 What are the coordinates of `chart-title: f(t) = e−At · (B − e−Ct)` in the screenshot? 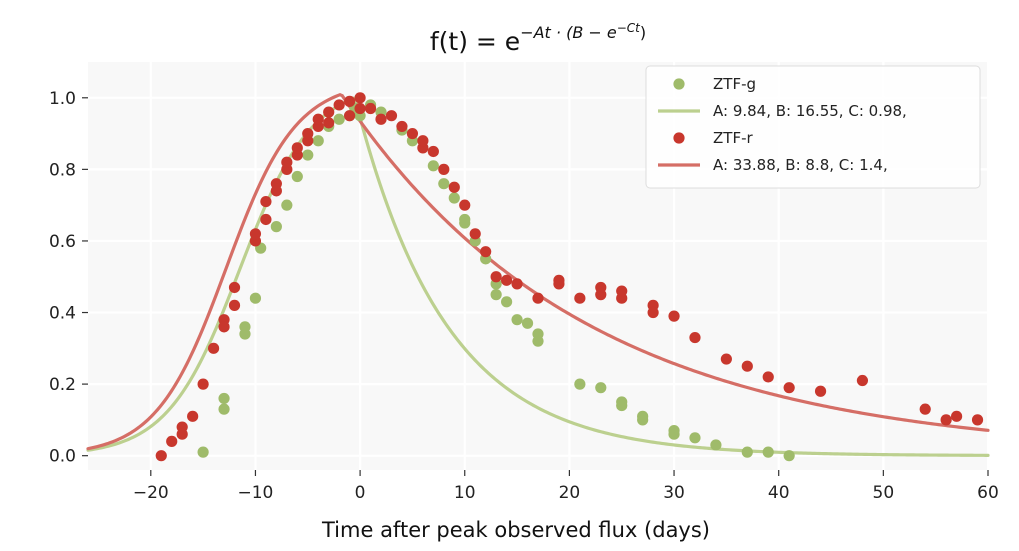 It's located at (538, 38).